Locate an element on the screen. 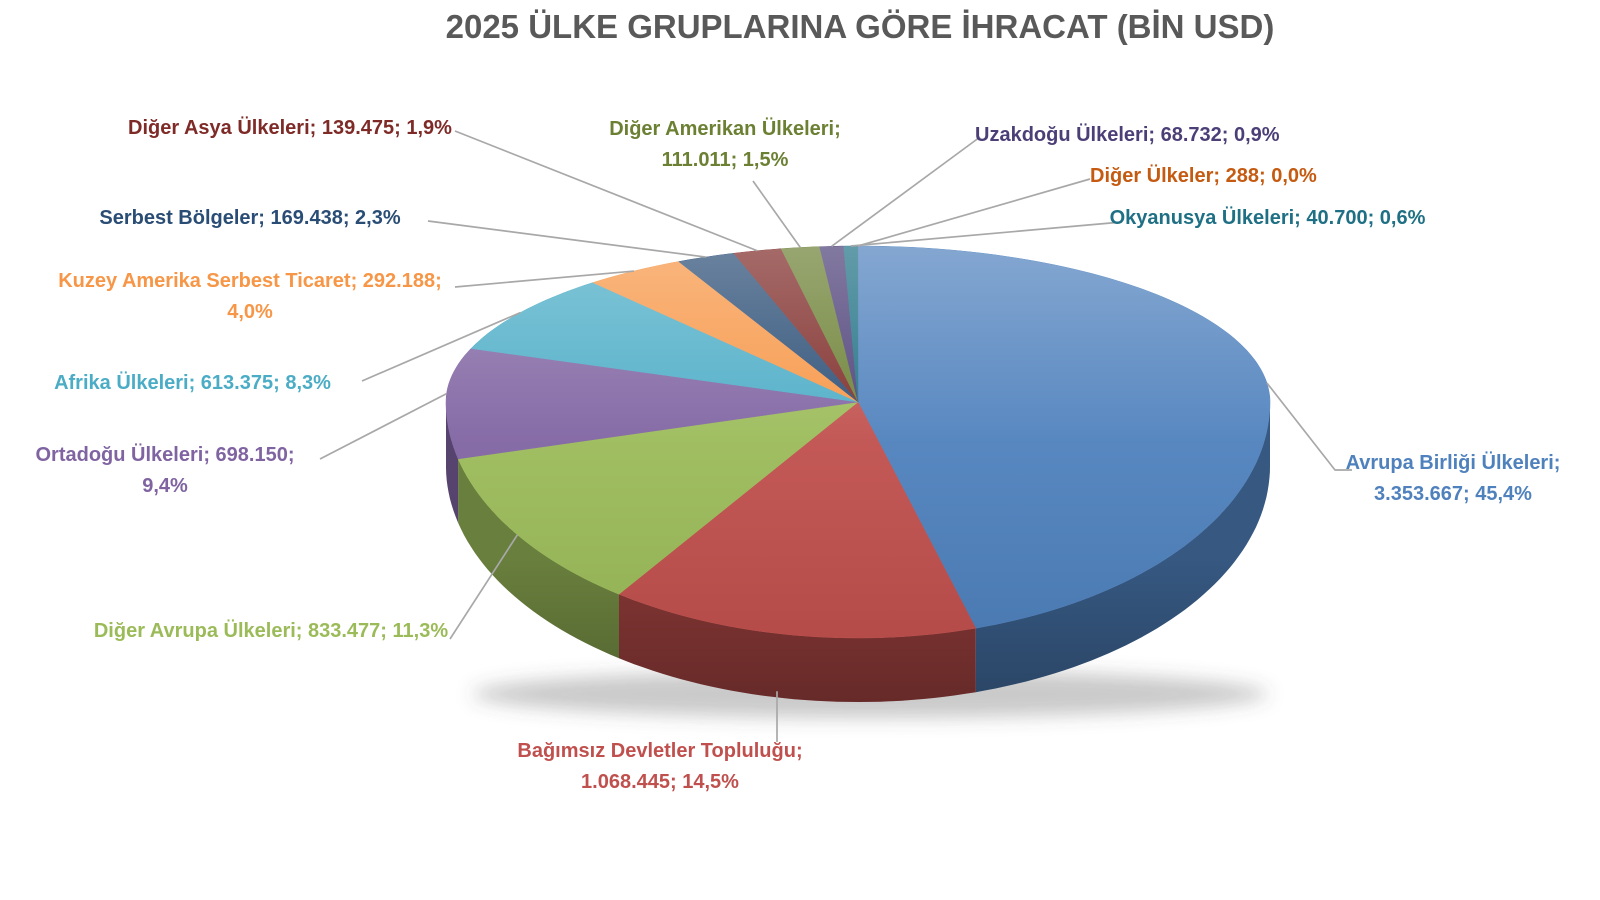  pie-label-diger-ulkeler: Diğer Ülkeler; 288; 0,0% is located at coordinates (1203, 176).